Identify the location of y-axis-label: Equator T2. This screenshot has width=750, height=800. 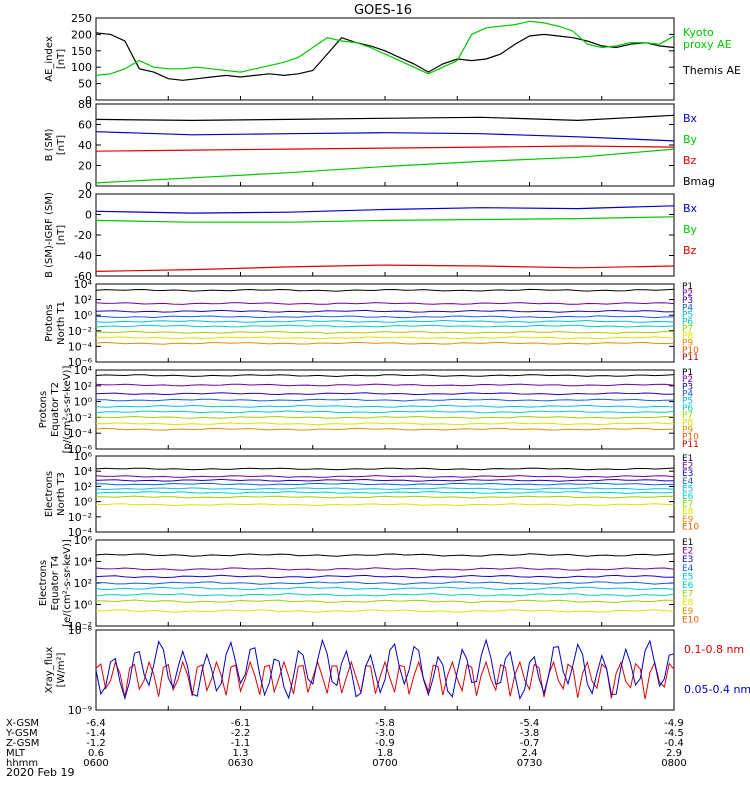
(55, 409).